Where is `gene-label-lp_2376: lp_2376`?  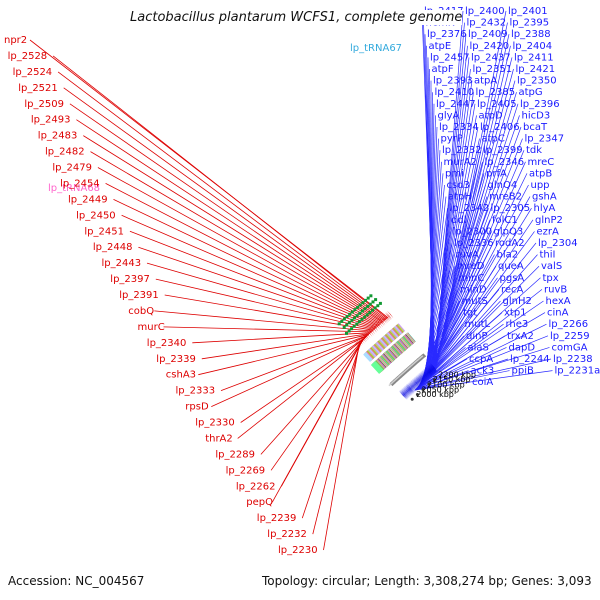 gene-label-lp_2376: lp_2376 is located at coordinates (447, 34).